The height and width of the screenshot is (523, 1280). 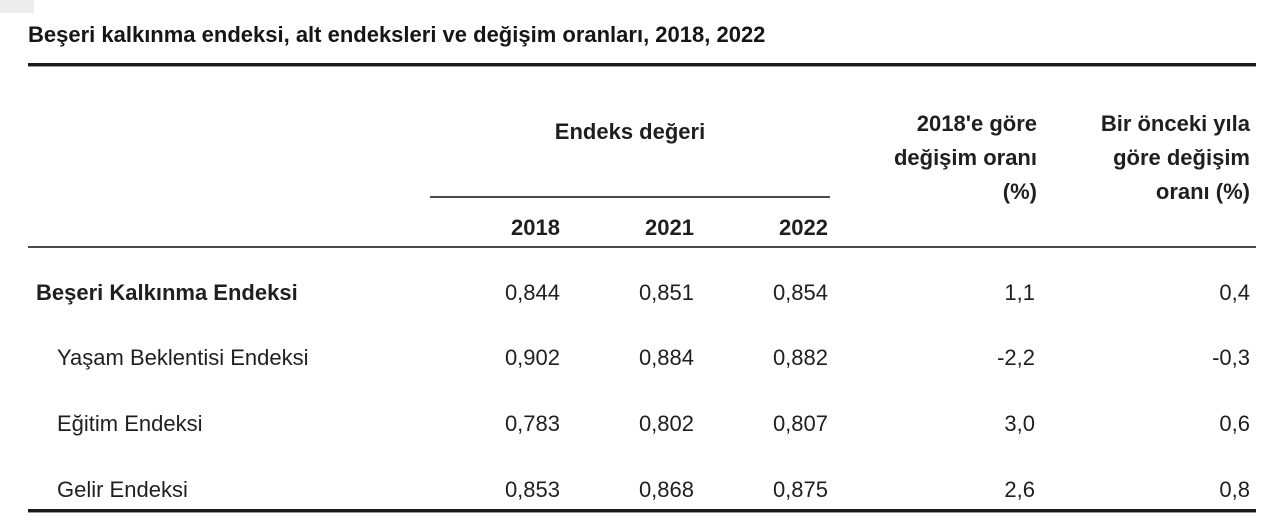 What do you see at coordinates (642, 511) in the screenshot?
I see `table-bottom-rule` at bounding box center [642, 511].